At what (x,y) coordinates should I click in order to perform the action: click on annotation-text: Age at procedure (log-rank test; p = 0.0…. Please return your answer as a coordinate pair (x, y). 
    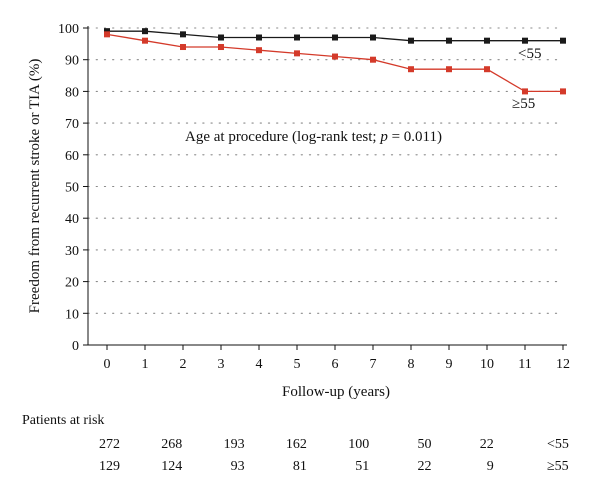
    Looking at the image, I should click on (313, 137).